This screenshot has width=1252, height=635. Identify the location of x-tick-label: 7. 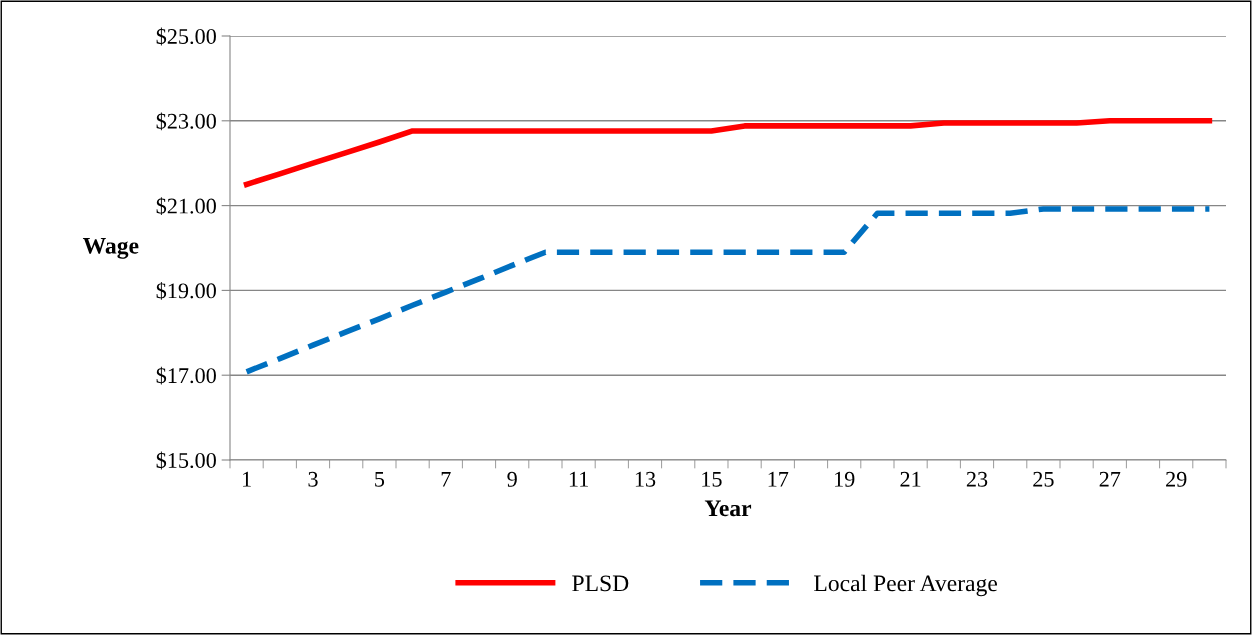
(446, 479).